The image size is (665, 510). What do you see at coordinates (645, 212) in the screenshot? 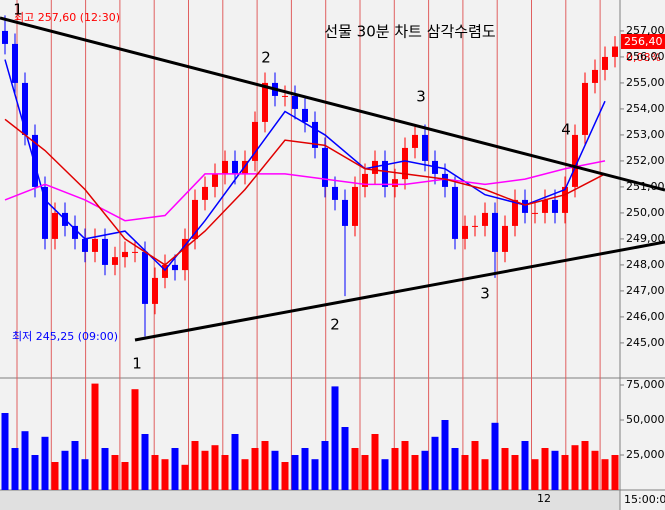
I see `y-tick-label: 250,00` at bounding box center [645, 212].